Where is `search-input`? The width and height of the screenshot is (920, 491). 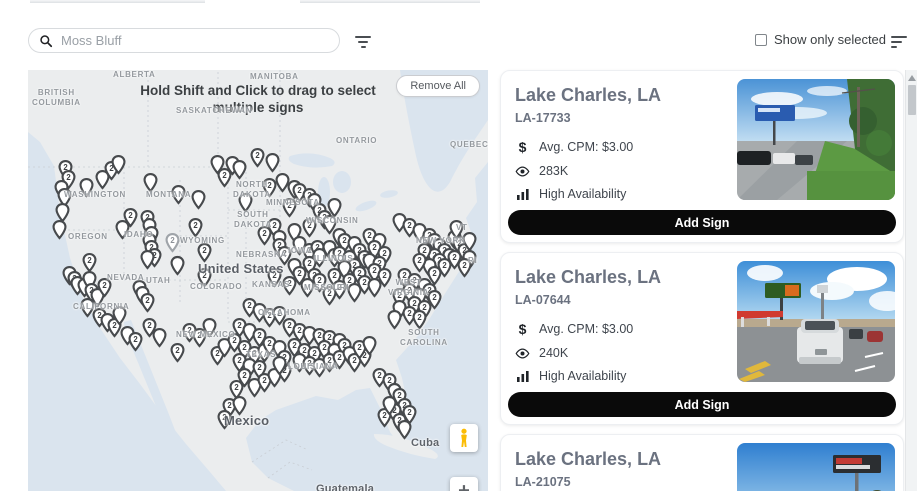 search-input is located at coordinates (195, 40).